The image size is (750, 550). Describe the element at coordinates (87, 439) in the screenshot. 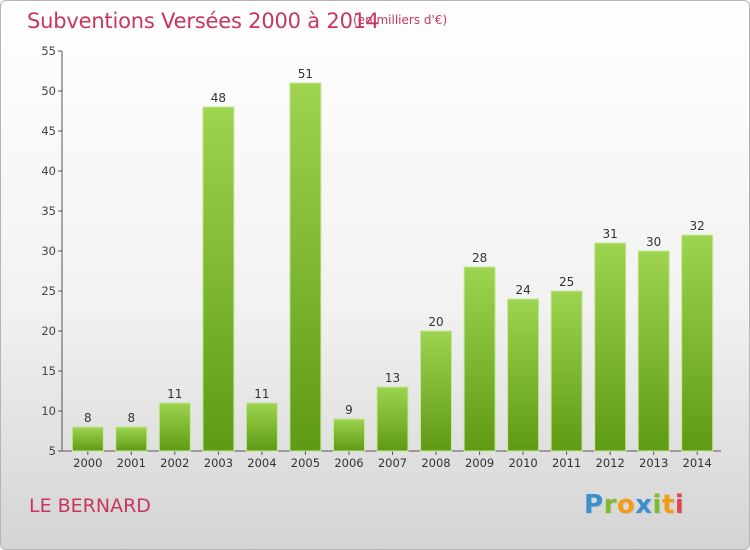

I see `bar-2000` at that location.